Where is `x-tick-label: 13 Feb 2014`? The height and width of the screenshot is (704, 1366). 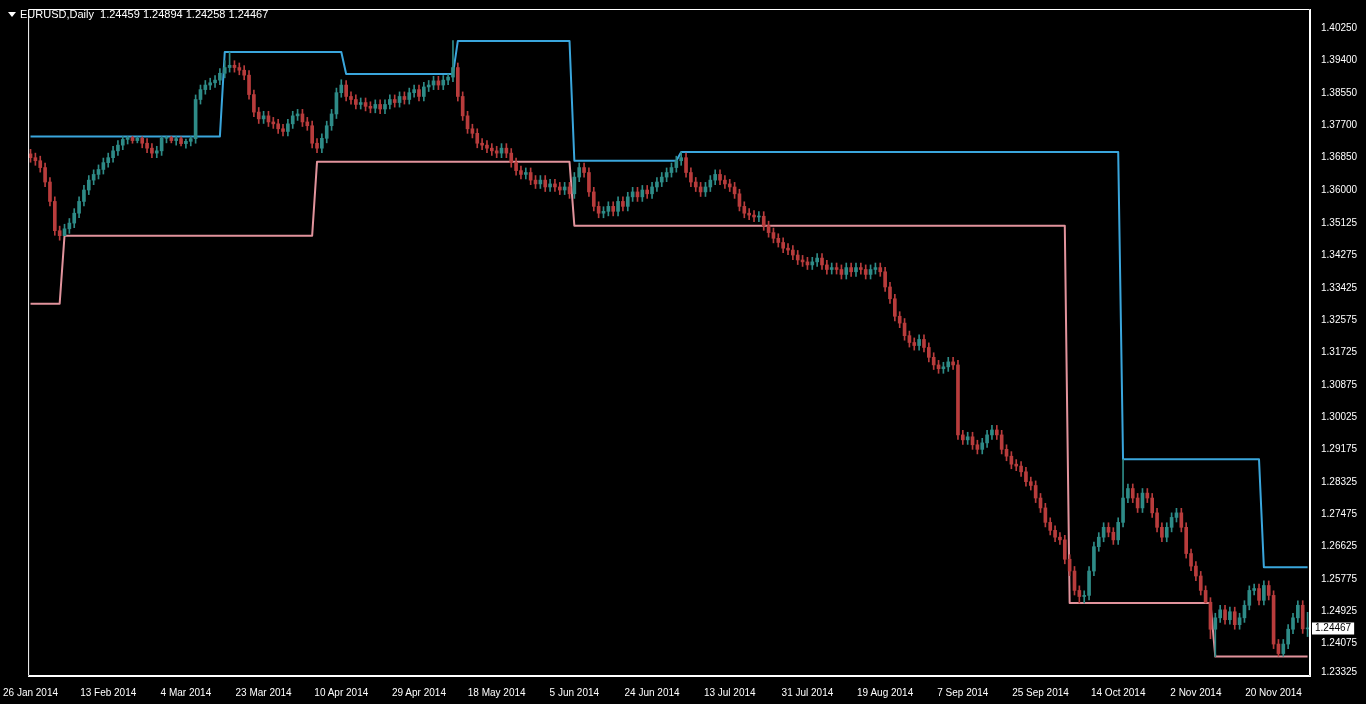 x-tick-label: 13 Feb 2014 is located at coordinates (108, 692).